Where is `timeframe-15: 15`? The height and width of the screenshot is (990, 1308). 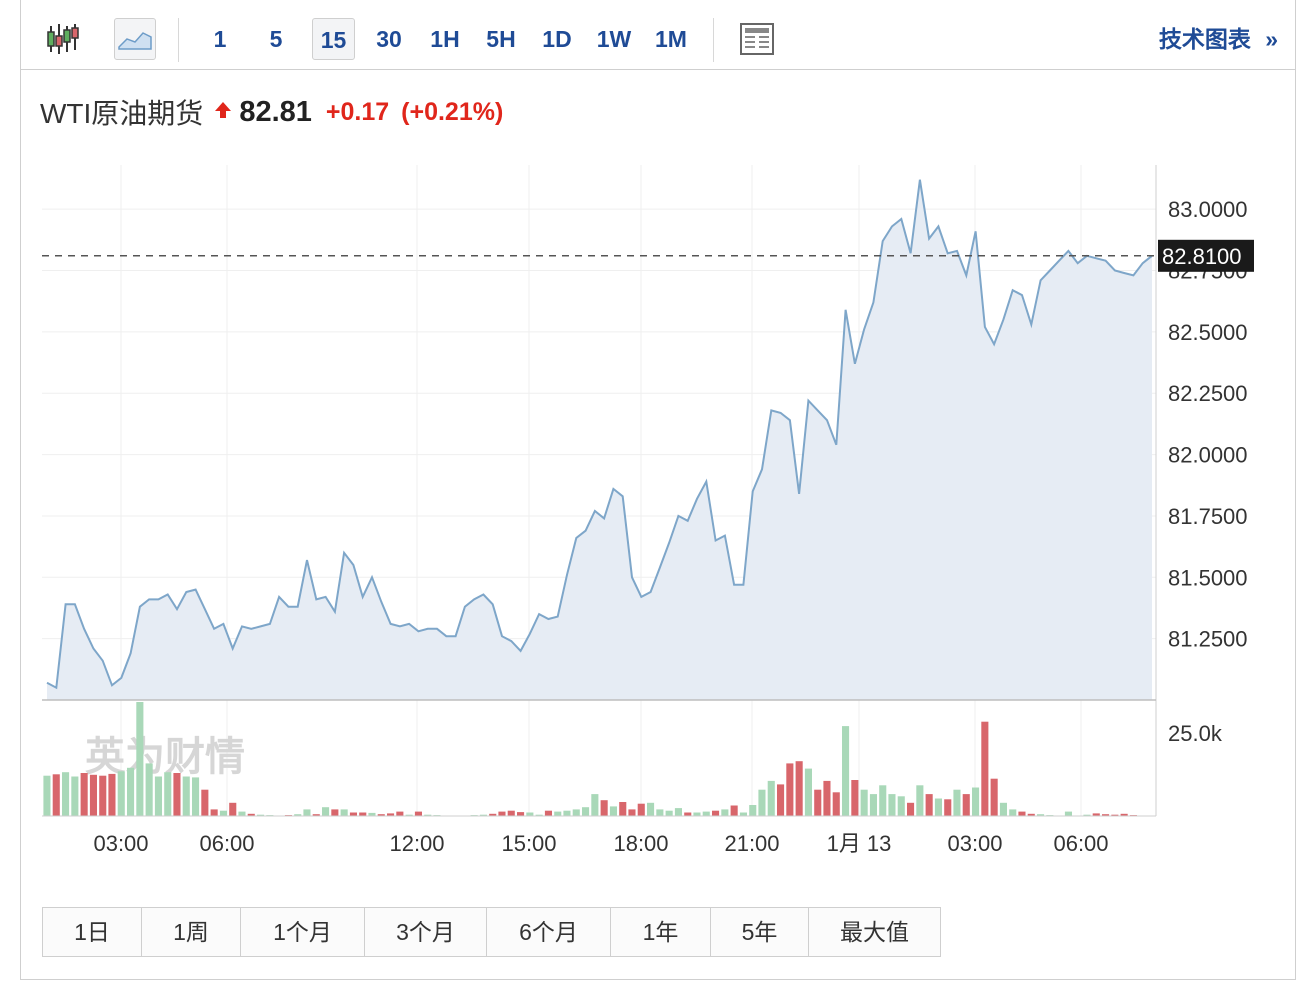
timeframe-15: 15 is located at coordinates (333, 39).